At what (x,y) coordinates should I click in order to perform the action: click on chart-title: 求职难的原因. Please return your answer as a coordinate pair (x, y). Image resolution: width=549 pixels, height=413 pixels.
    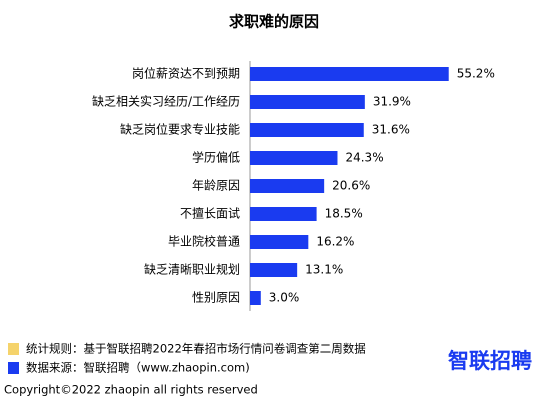
    Looking at the image, I should click on (274, 22).